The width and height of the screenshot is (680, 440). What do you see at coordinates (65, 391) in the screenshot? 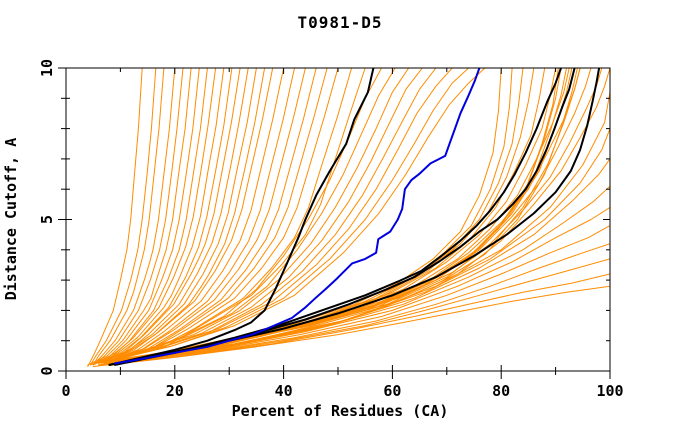
I see `x-tick-label: 0` at bounding box center [65, 391].